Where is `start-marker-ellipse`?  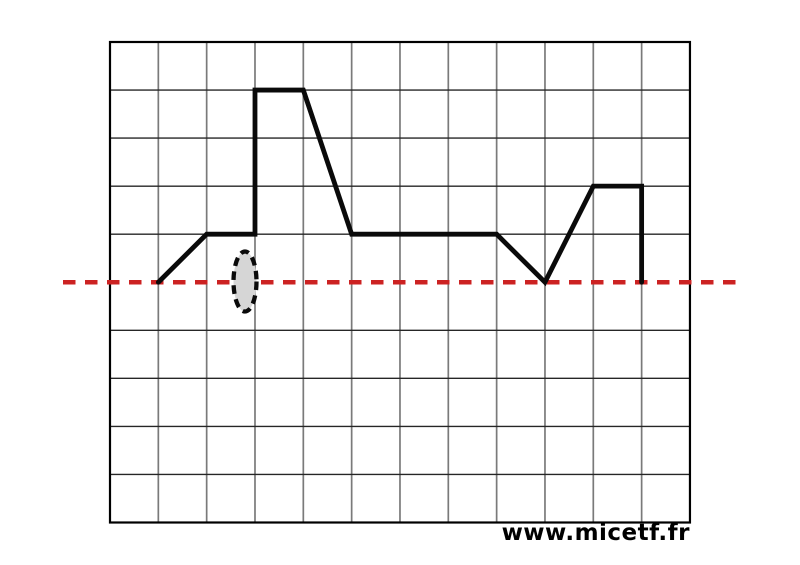 start-marker-ellipse is located at coordinates (245, 281).